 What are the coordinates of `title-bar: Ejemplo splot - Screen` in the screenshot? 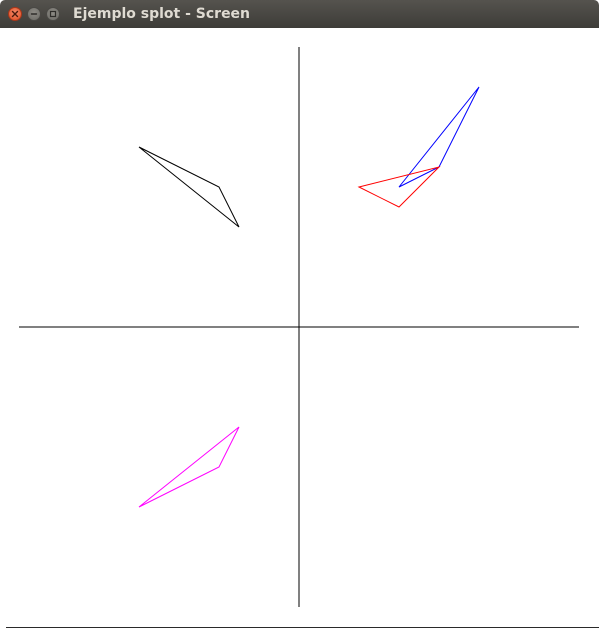 It's located at (299, 14).